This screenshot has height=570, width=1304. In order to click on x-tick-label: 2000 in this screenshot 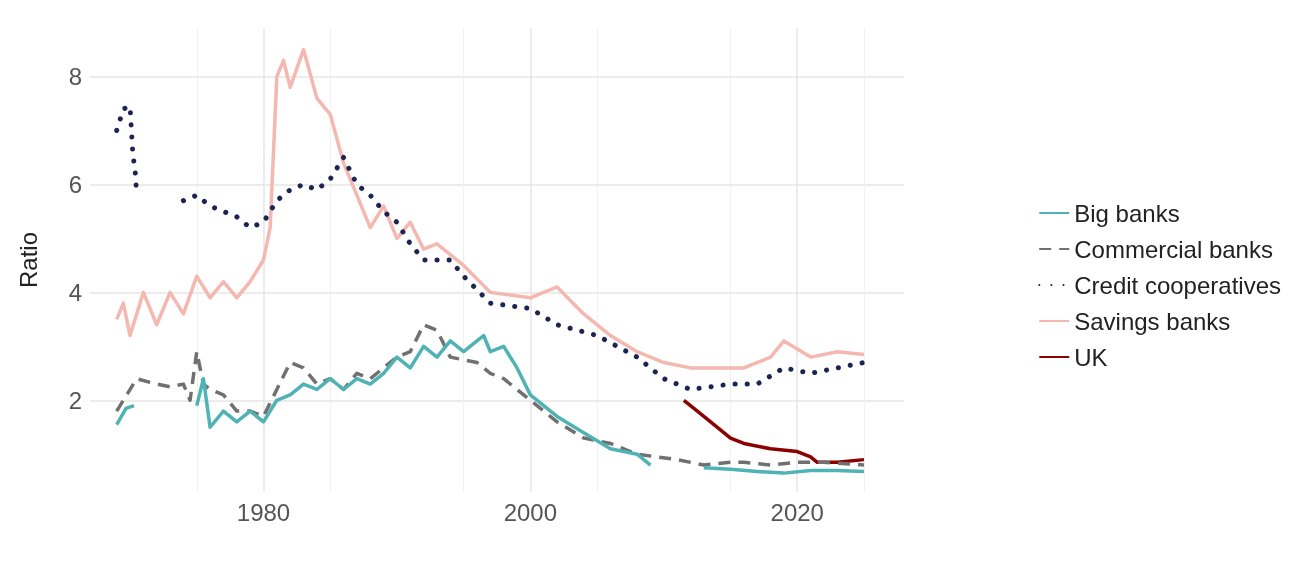, I will do `click(530, 512)`.